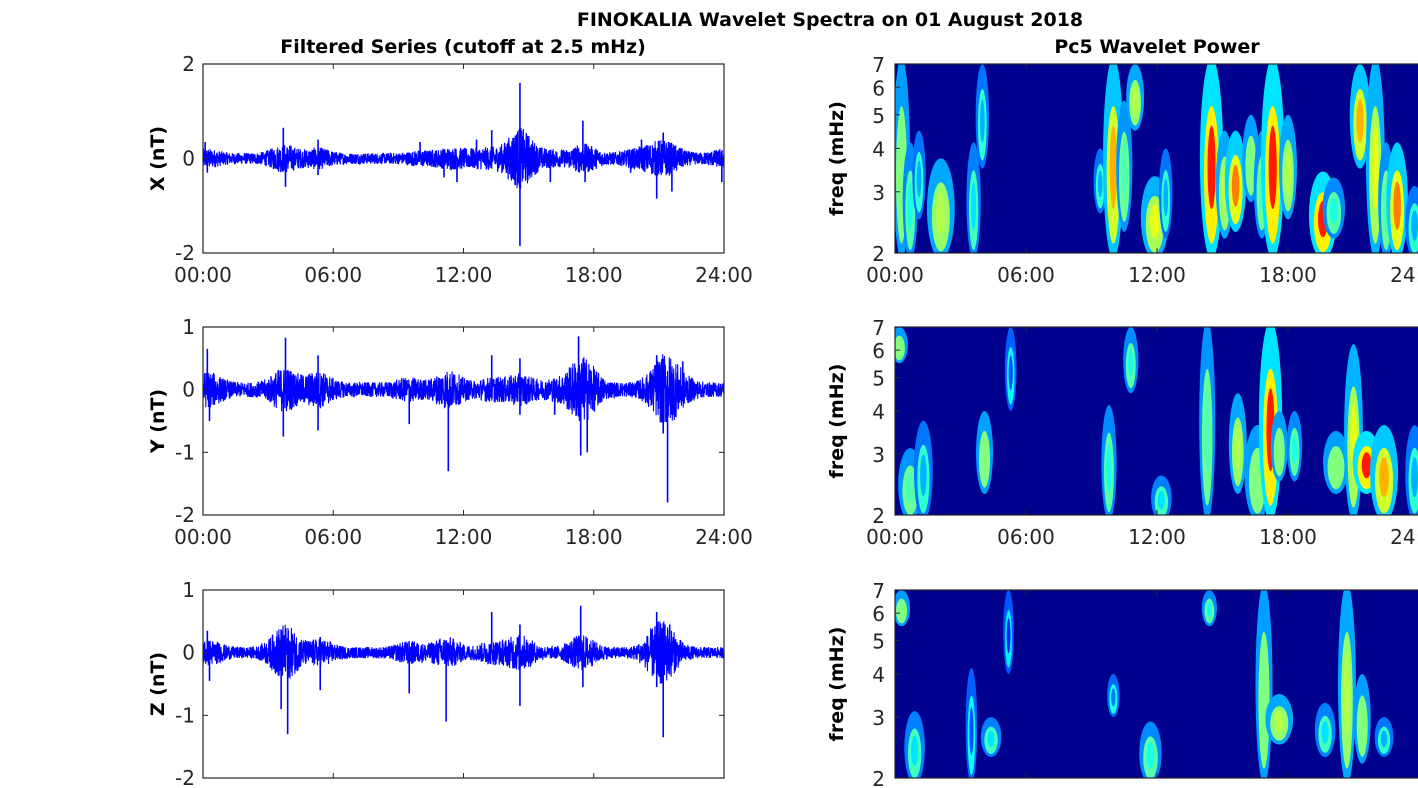 Image resolution: width=1418 pixels, height=788 pixels. Describe the element at coordinates (837, 421) in the screenshot. I see `wavelet-panel-2-y-axis-label: freq (mHz)` at that location.